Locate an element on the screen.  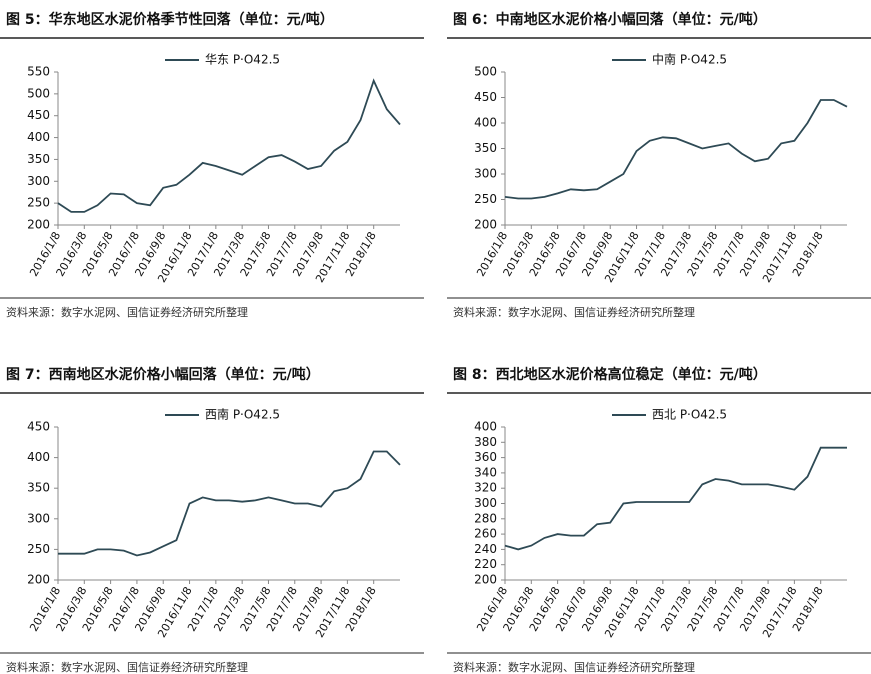
chart-title: 图 8：西北地区水泥价格高位稳定（单位：元/吨） is located at coordinates (610, 374).